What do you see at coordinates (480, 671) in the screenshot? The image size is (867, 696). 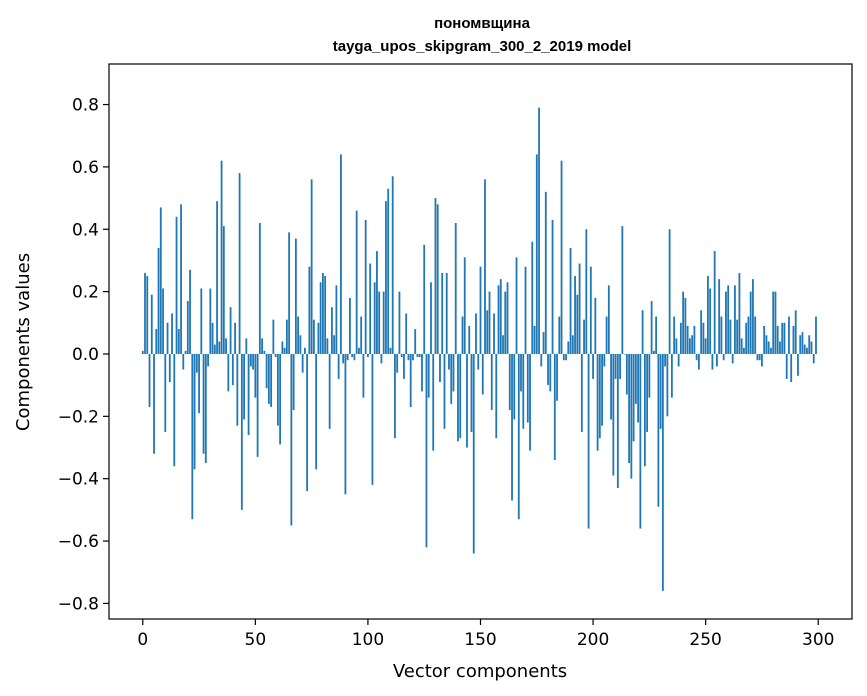 I see `x-axis-label: Vector components` at bounding box center [480, 671].